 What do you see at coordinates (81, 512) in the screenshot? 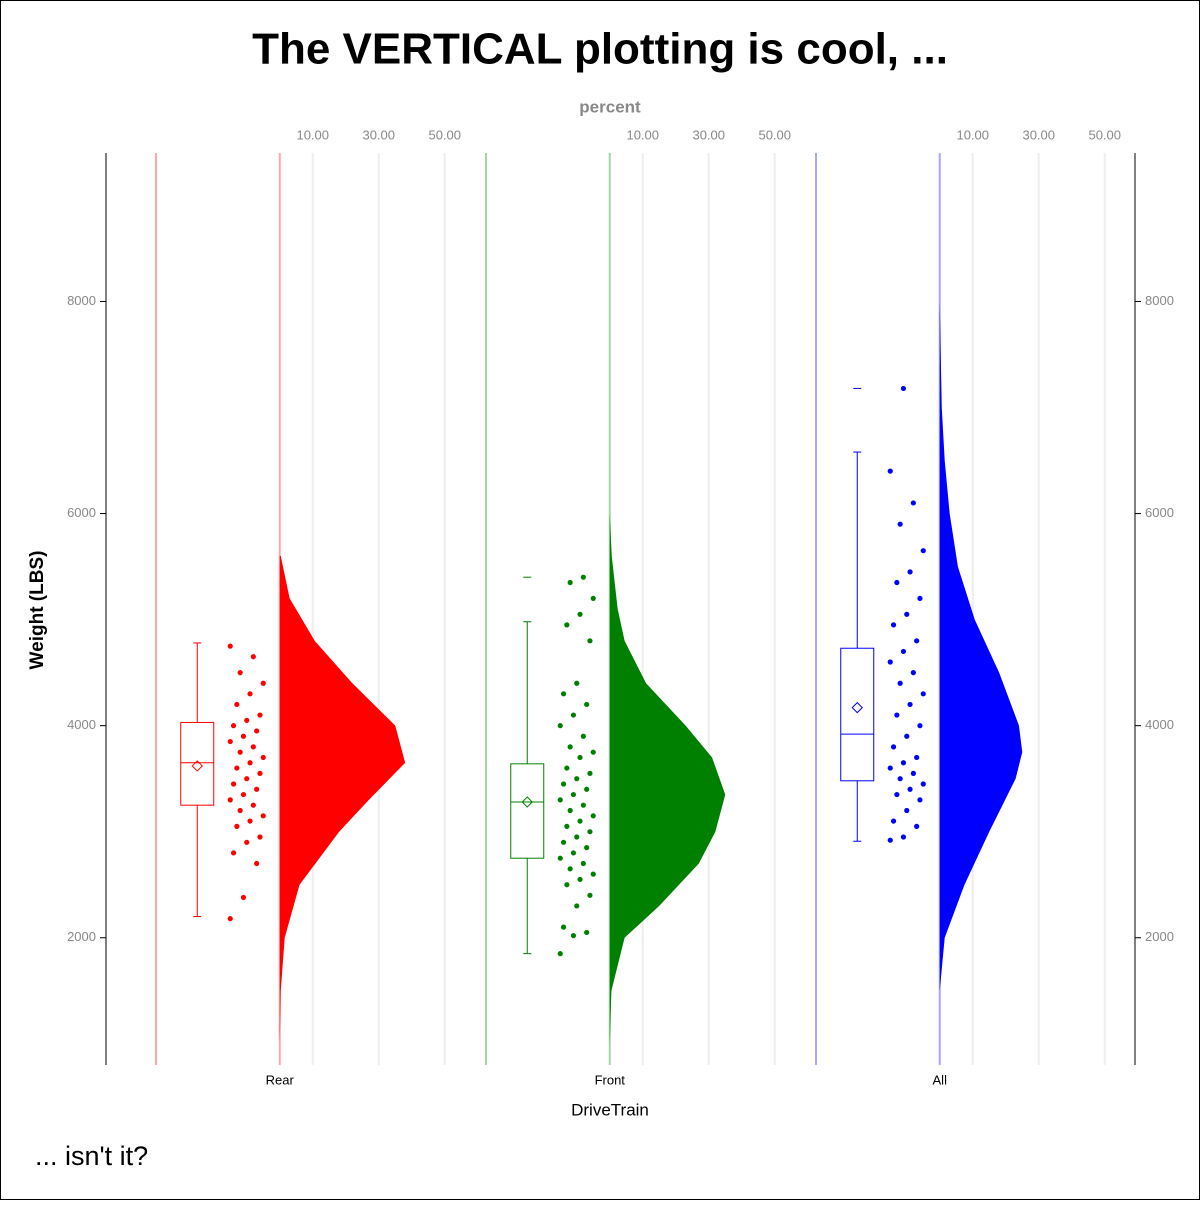
I see `y-tick-label: 6000` at bounding box center [81, 512].